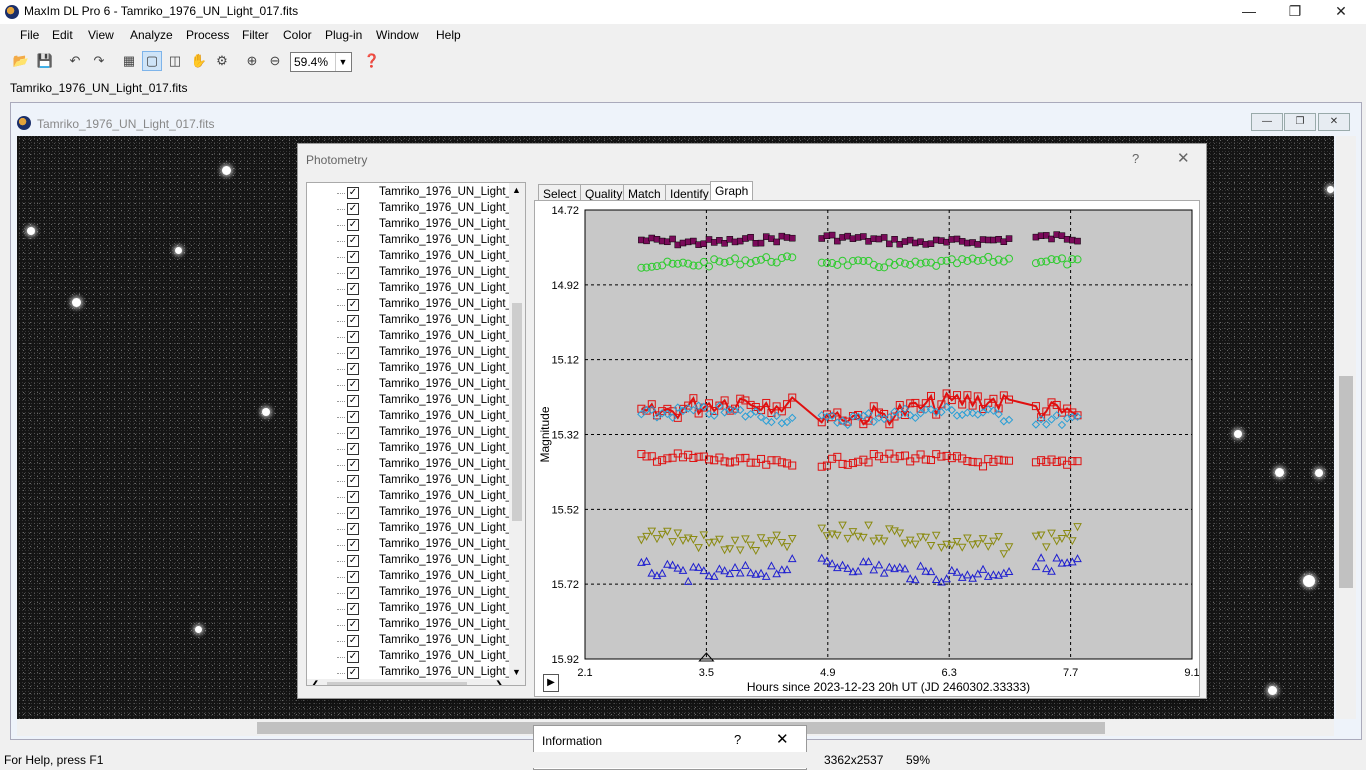  What do you see at coordinates (738, 739) in the screenshot?
I see `information-help-button: ?` at bounding box center [738, 739].